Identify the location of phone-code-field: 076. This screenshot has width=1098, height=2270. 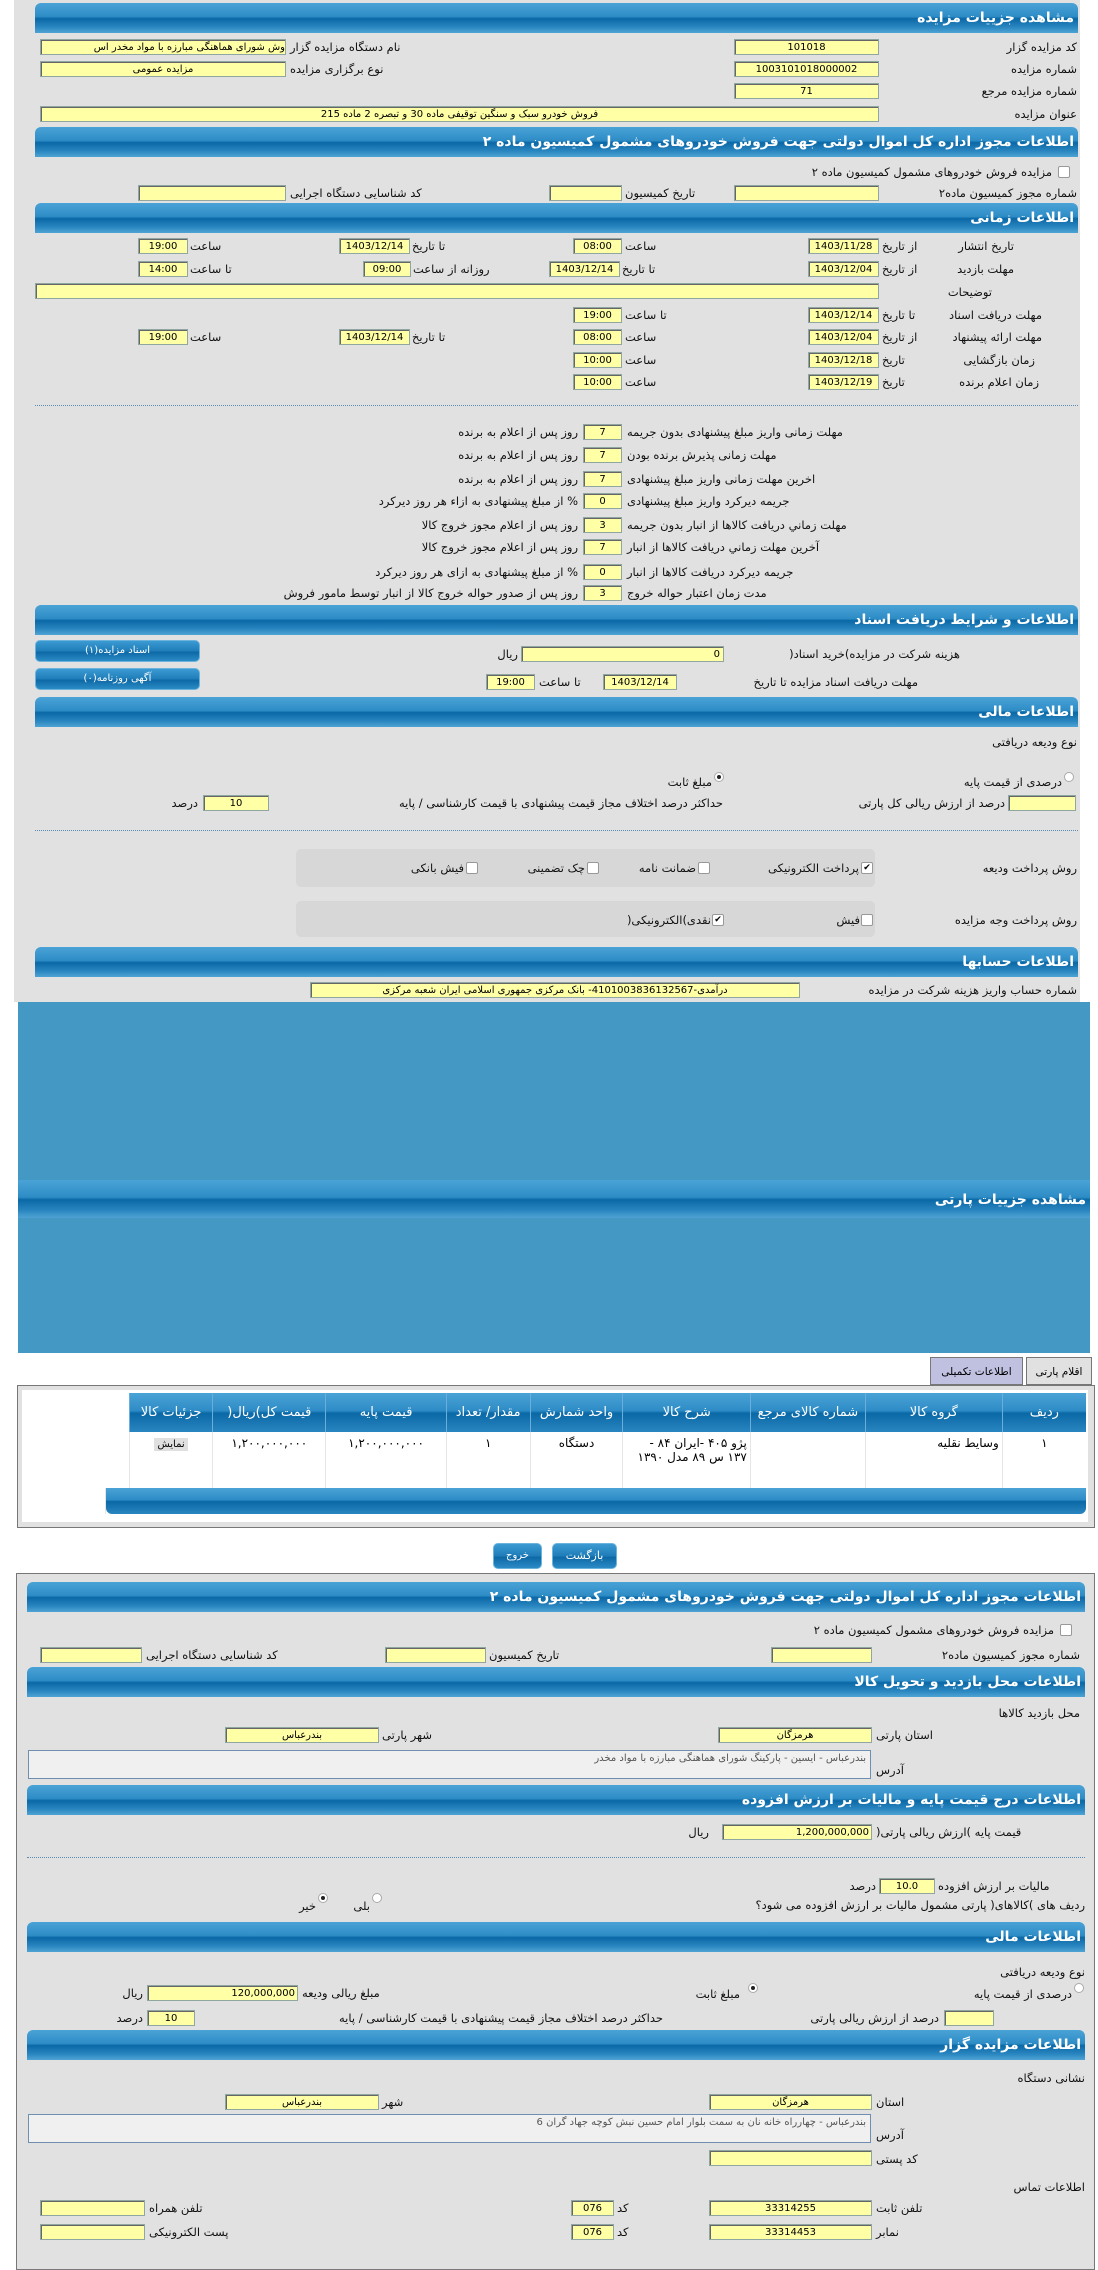
(592, 2208).